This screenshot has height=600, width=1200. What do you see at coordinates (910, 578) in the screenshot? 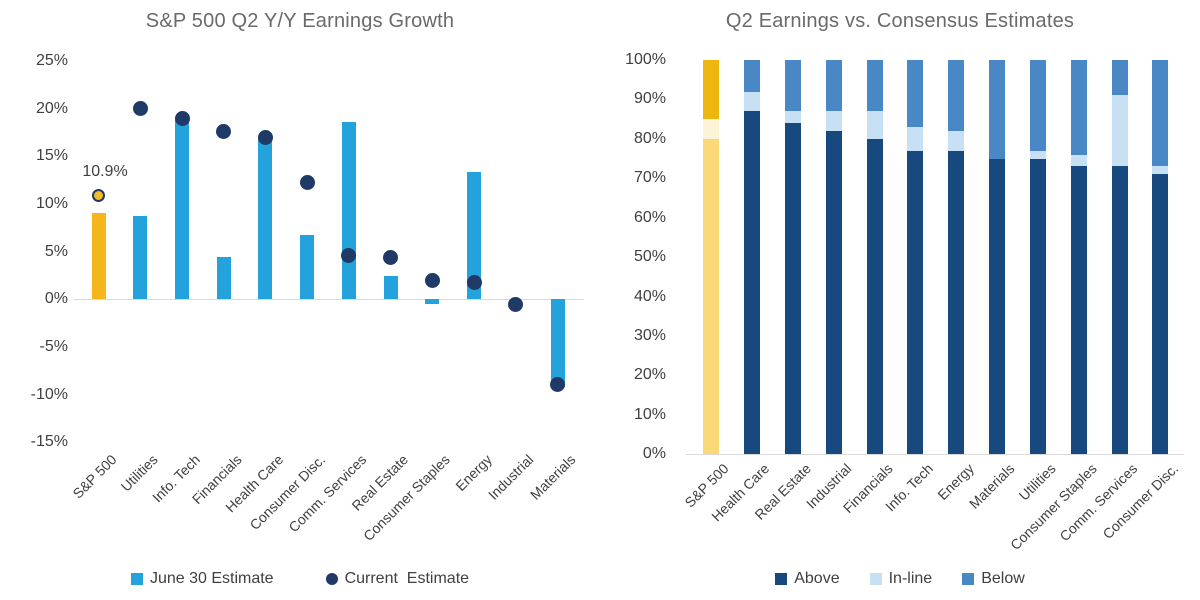
I see `inline-label: In-line` at bounding box center [910, 578].